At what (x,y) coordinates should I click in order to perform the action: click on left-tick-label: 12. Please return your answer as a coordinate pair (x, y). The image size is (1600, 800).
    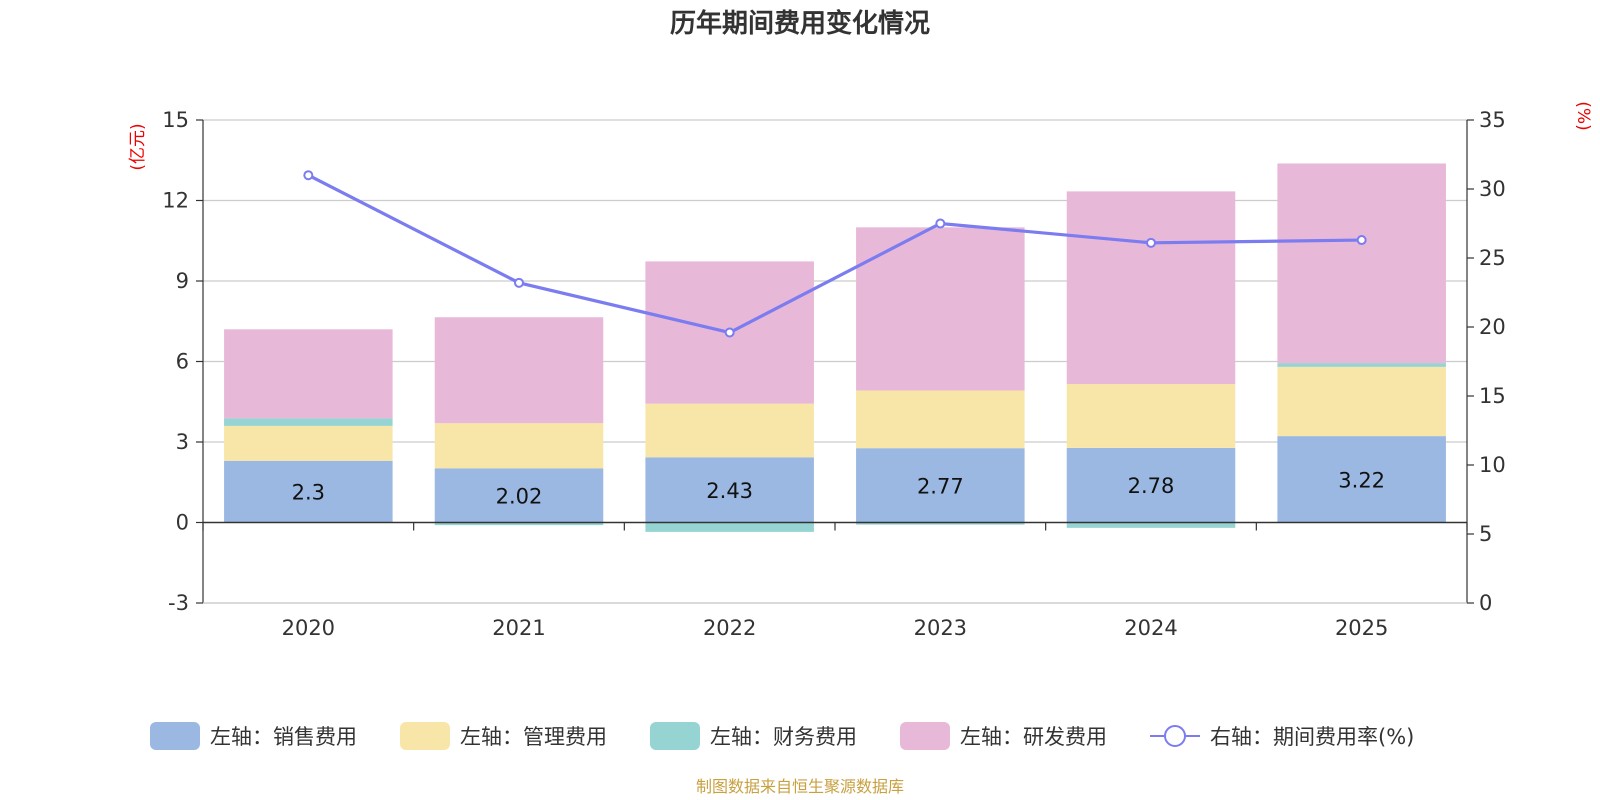
    Looking at the image, I should click on (175, 201).